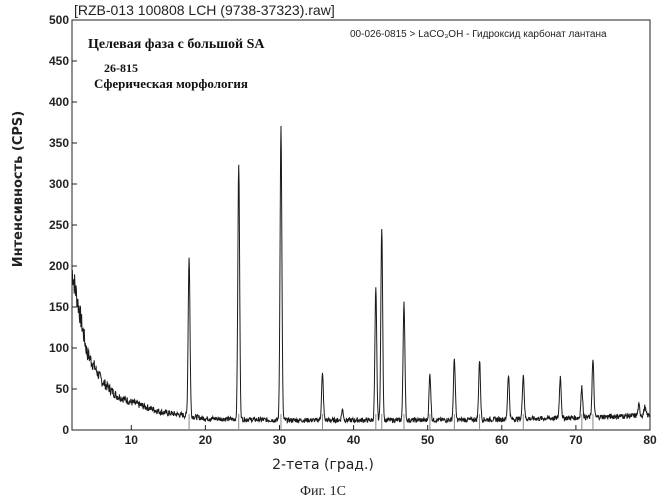 The width and height of the screenshot is (658, 500). What do you see at coordinates (59, 61) in the screenshot?
I see `y-tick-label: 450` at bounding box center [59, 61].